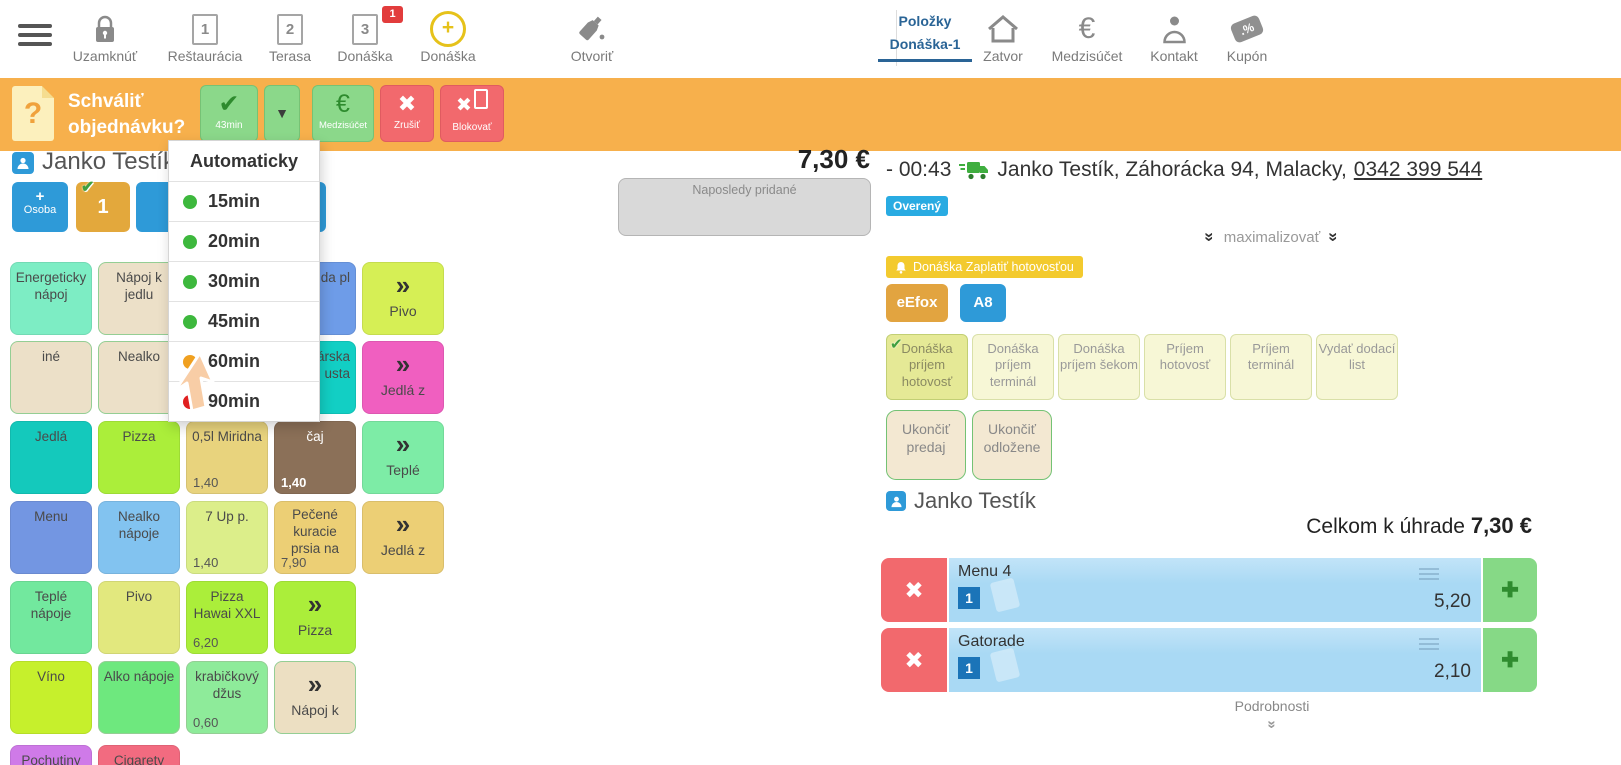 The image size is (1621, 765). Describe the element at coordinates (139, 617) in the screenshot. I see `product-button: Pivo` at that location.